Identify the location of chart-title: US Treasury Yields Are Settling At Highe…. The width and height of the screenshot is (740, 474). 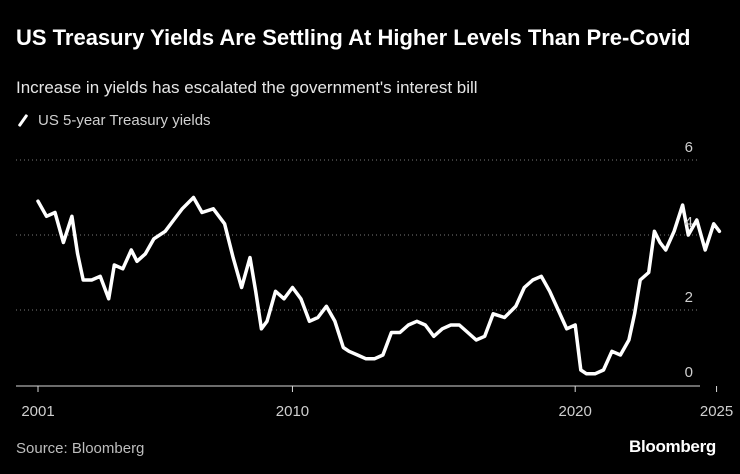
(353, 37).